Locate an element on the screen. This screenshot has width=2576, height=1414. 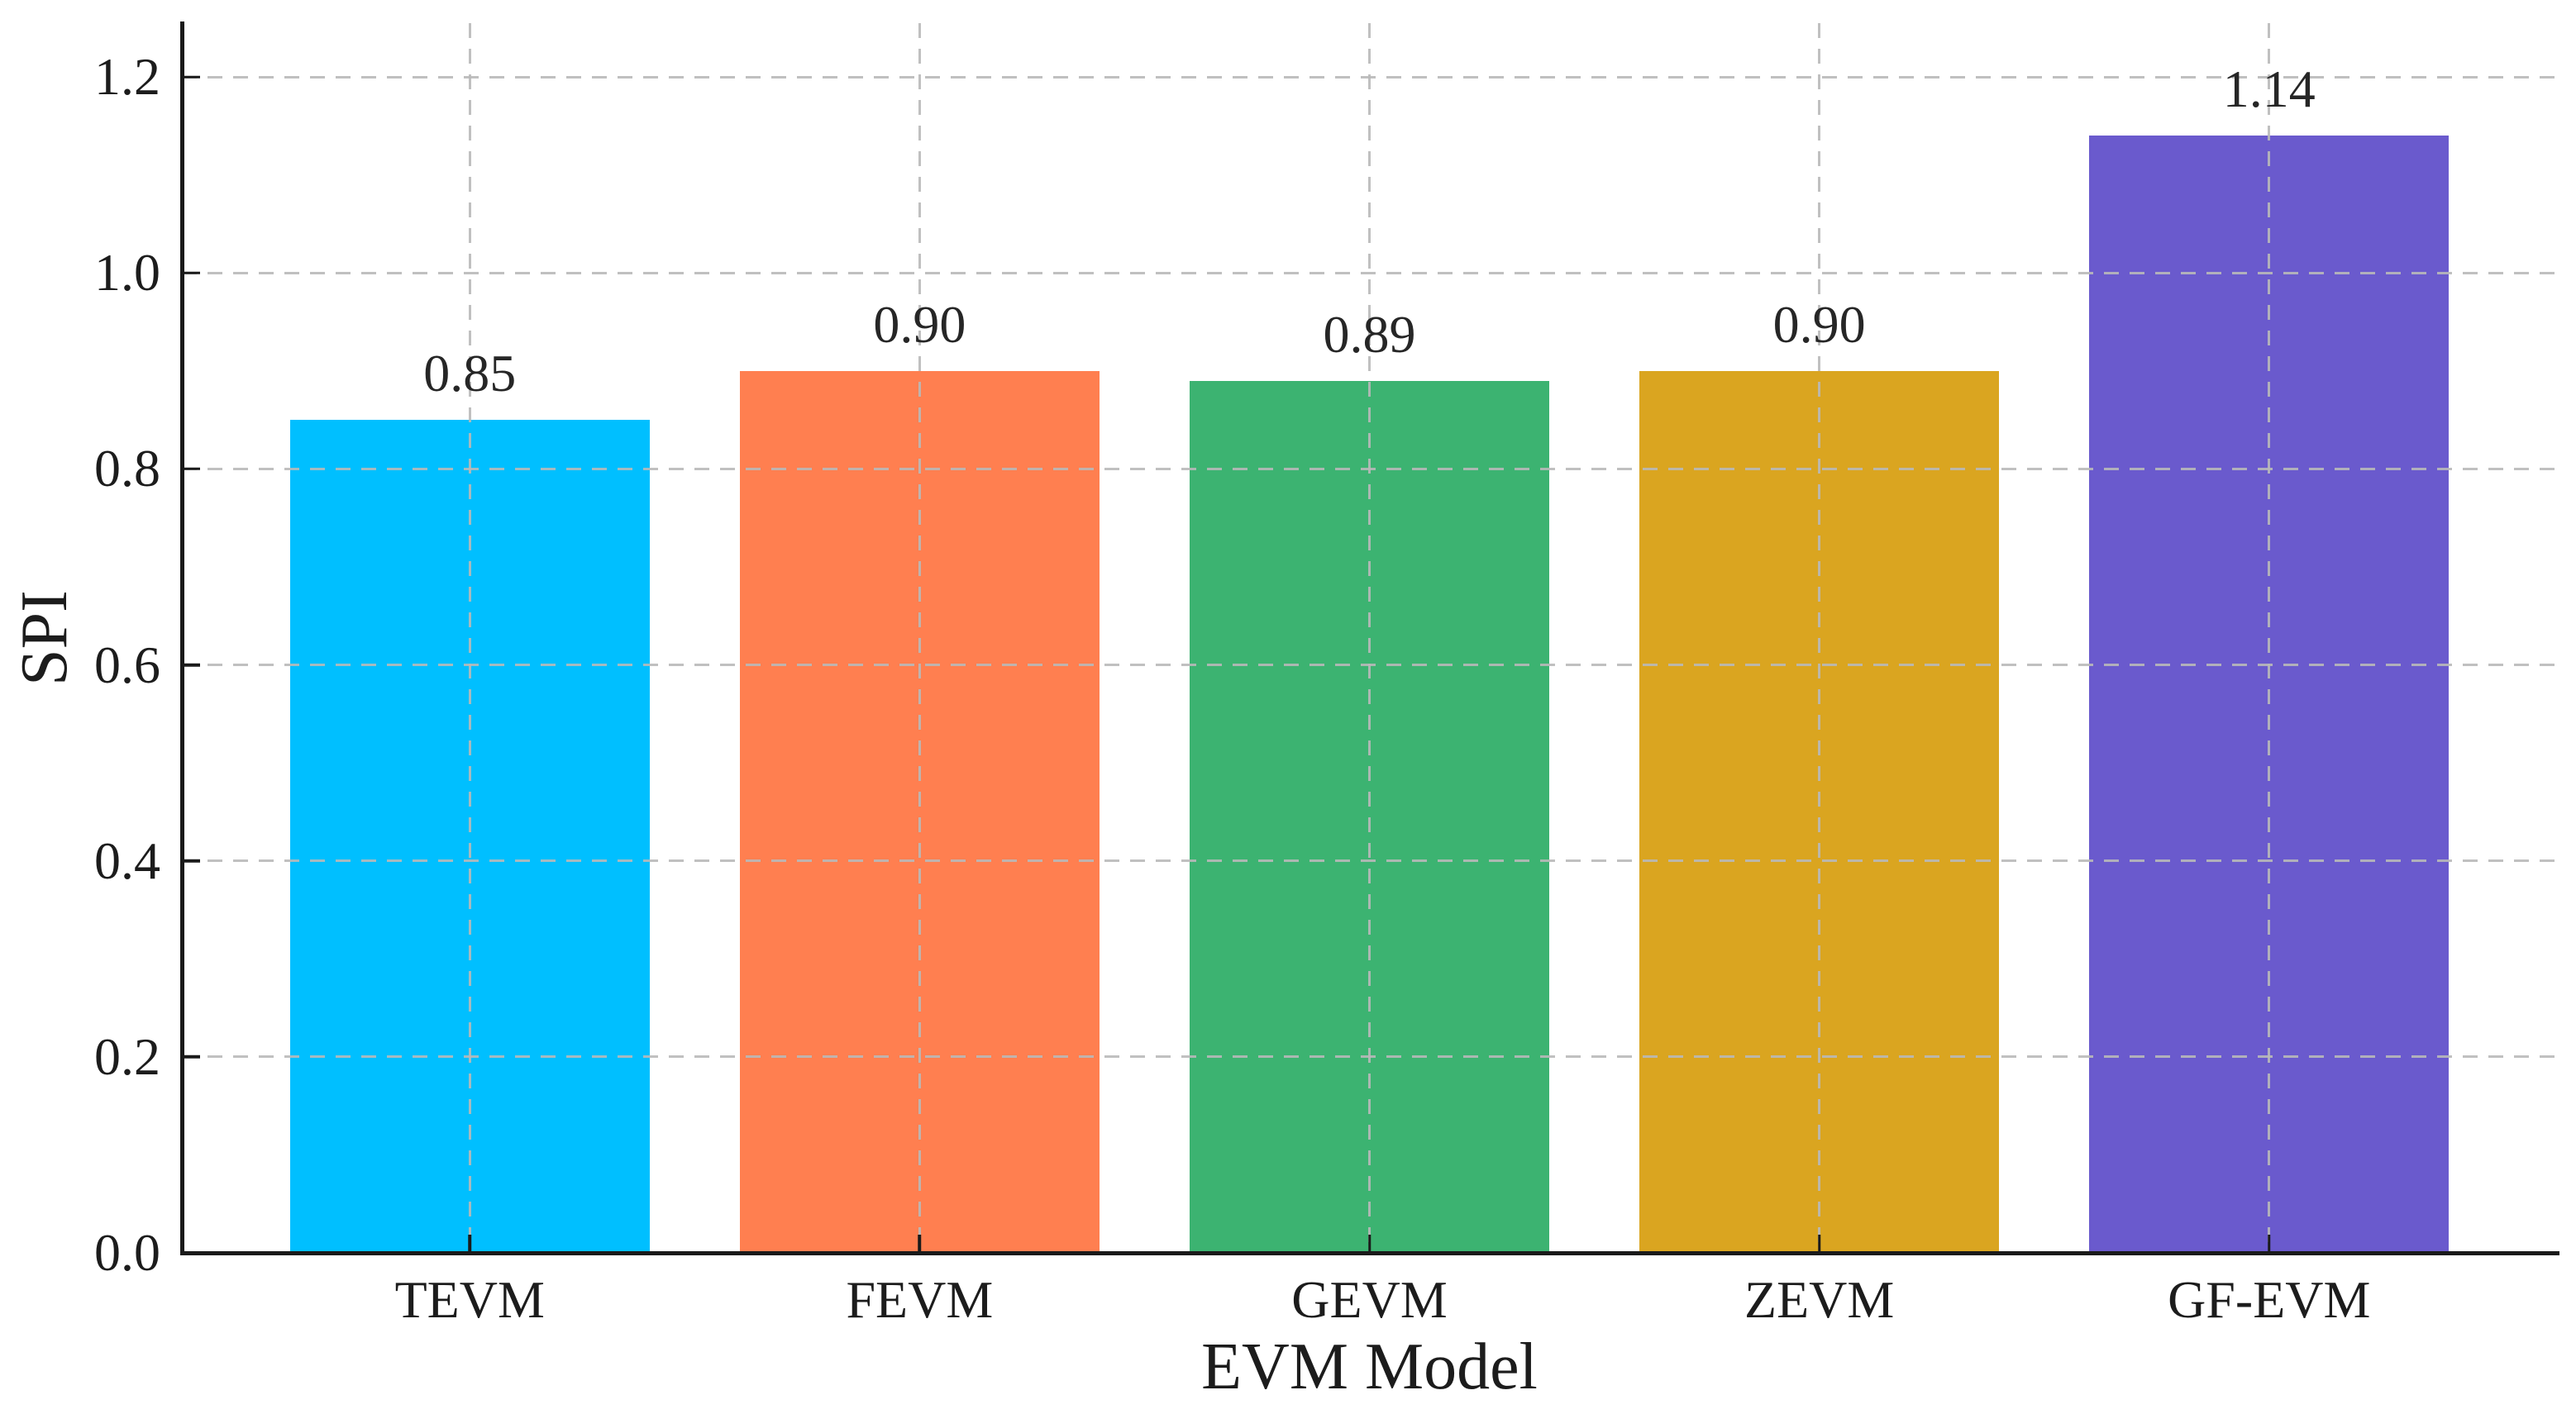
x-tick-fevm is located at coordinates (920, 1244).